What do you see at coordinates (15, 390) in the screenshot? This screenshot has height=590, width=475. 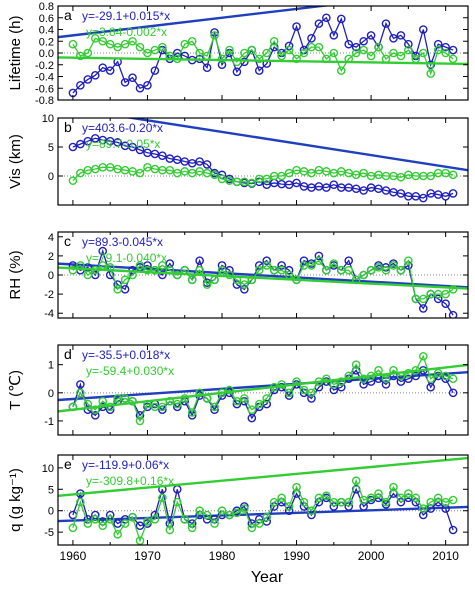 I see `y-axis-label: T (℃)` at bounding box center [15, 390].